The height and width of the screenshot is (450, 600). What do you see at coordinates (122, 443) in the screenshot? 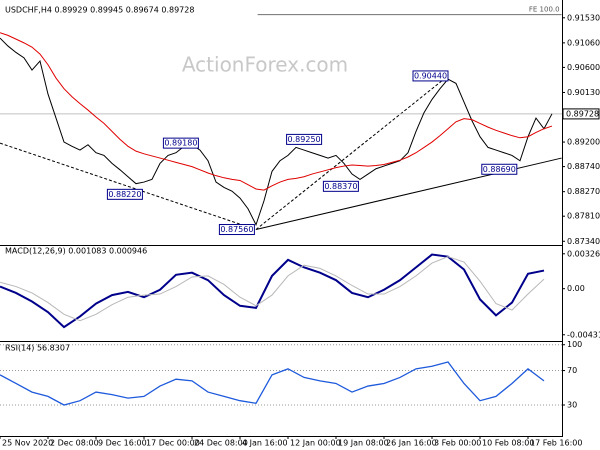
I see `x-tick-label: 9 Dec 16:00` at bounding box center [122, 443].